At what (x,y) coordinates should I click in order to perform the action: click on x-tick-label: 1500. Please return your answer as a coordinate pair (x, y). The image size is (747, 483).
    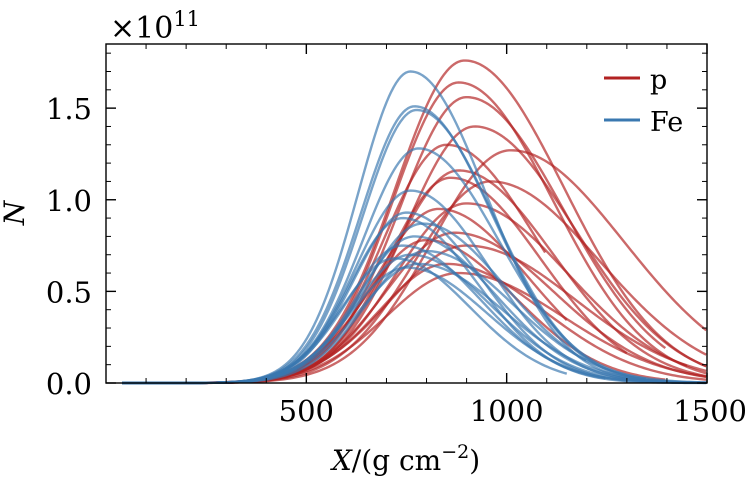
    Looking at the image, I should click on (710, 411).